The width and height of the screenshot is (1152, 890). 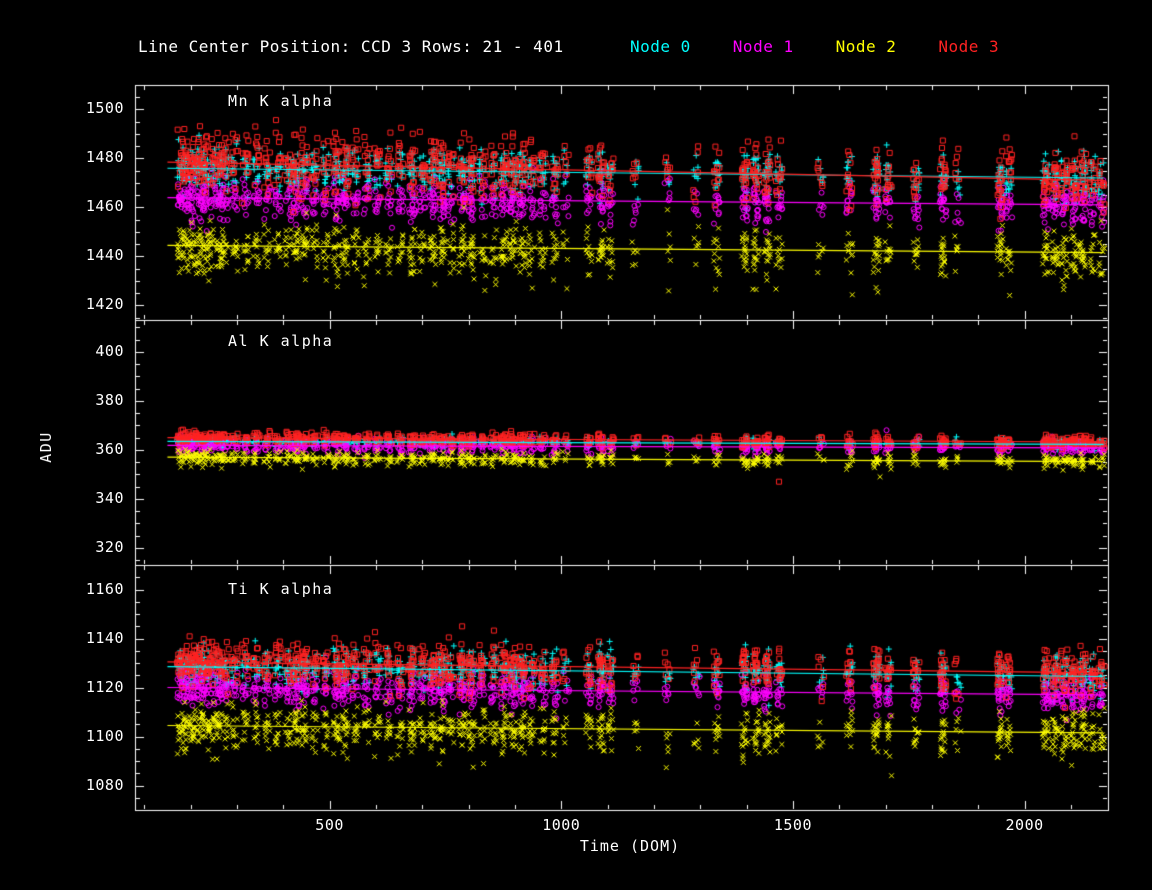 I want to click on panel-title-ti-k-alpha: Ti K alpha, so click(x=281, y=589).